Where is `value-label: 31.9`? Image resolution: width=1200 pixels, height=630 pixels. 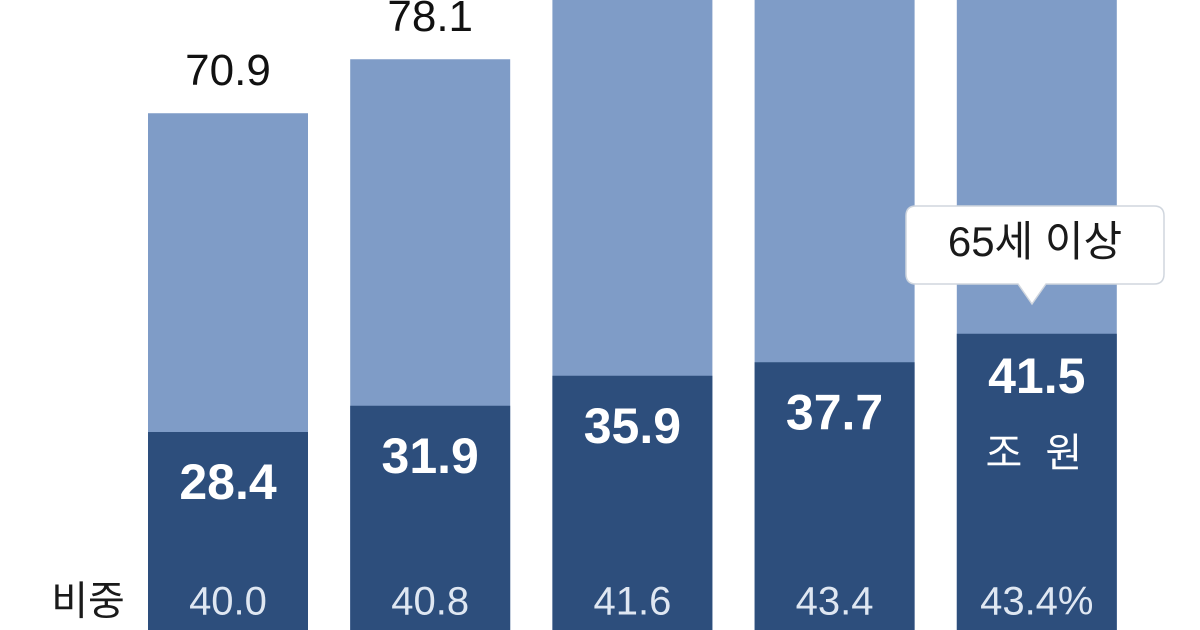 value-label: 31.9 is located at coordinates (430, 456).